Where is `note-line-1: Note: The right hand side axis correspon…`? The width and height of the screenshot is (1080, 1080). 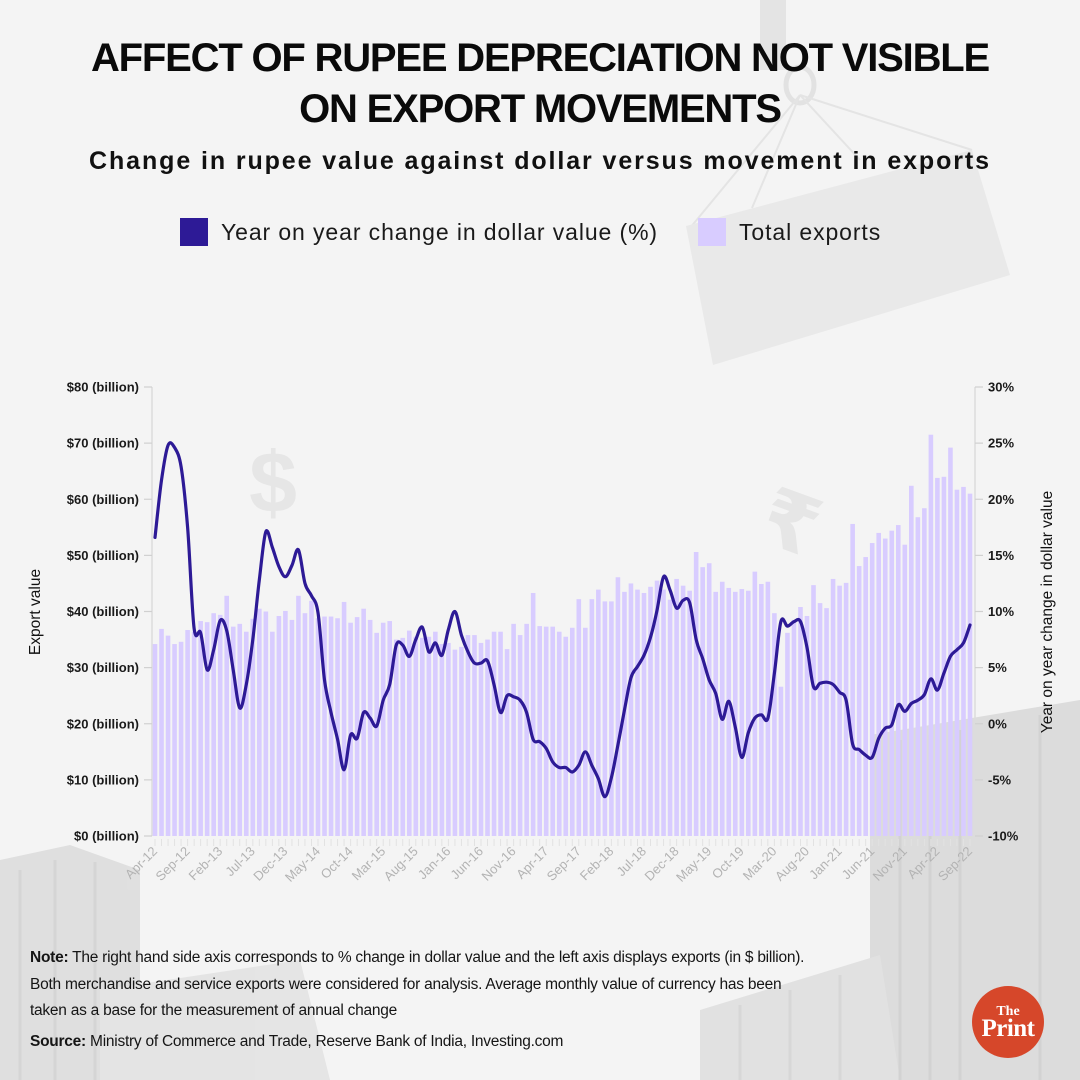
note-line-1: Note: The right hand side axis correspon… is located at coordinates (500, 958).